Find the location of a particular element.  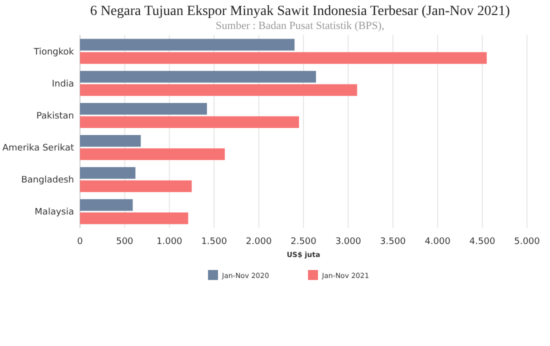

x-tick-label: 3.000 is located at coordinates (348, 242).